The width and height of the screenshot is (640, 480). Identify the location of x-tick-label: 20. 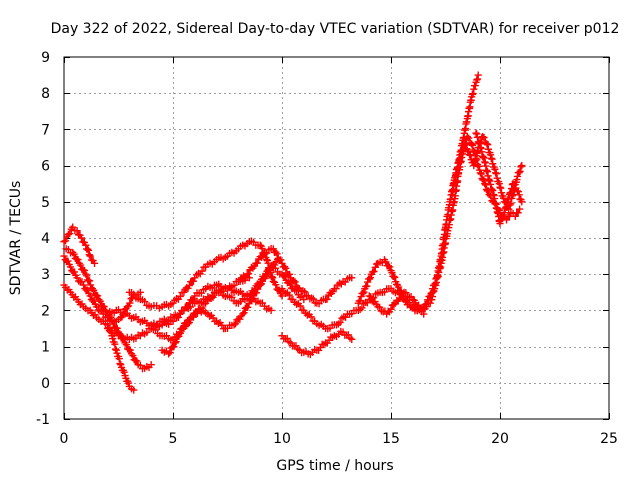
(500, 439).